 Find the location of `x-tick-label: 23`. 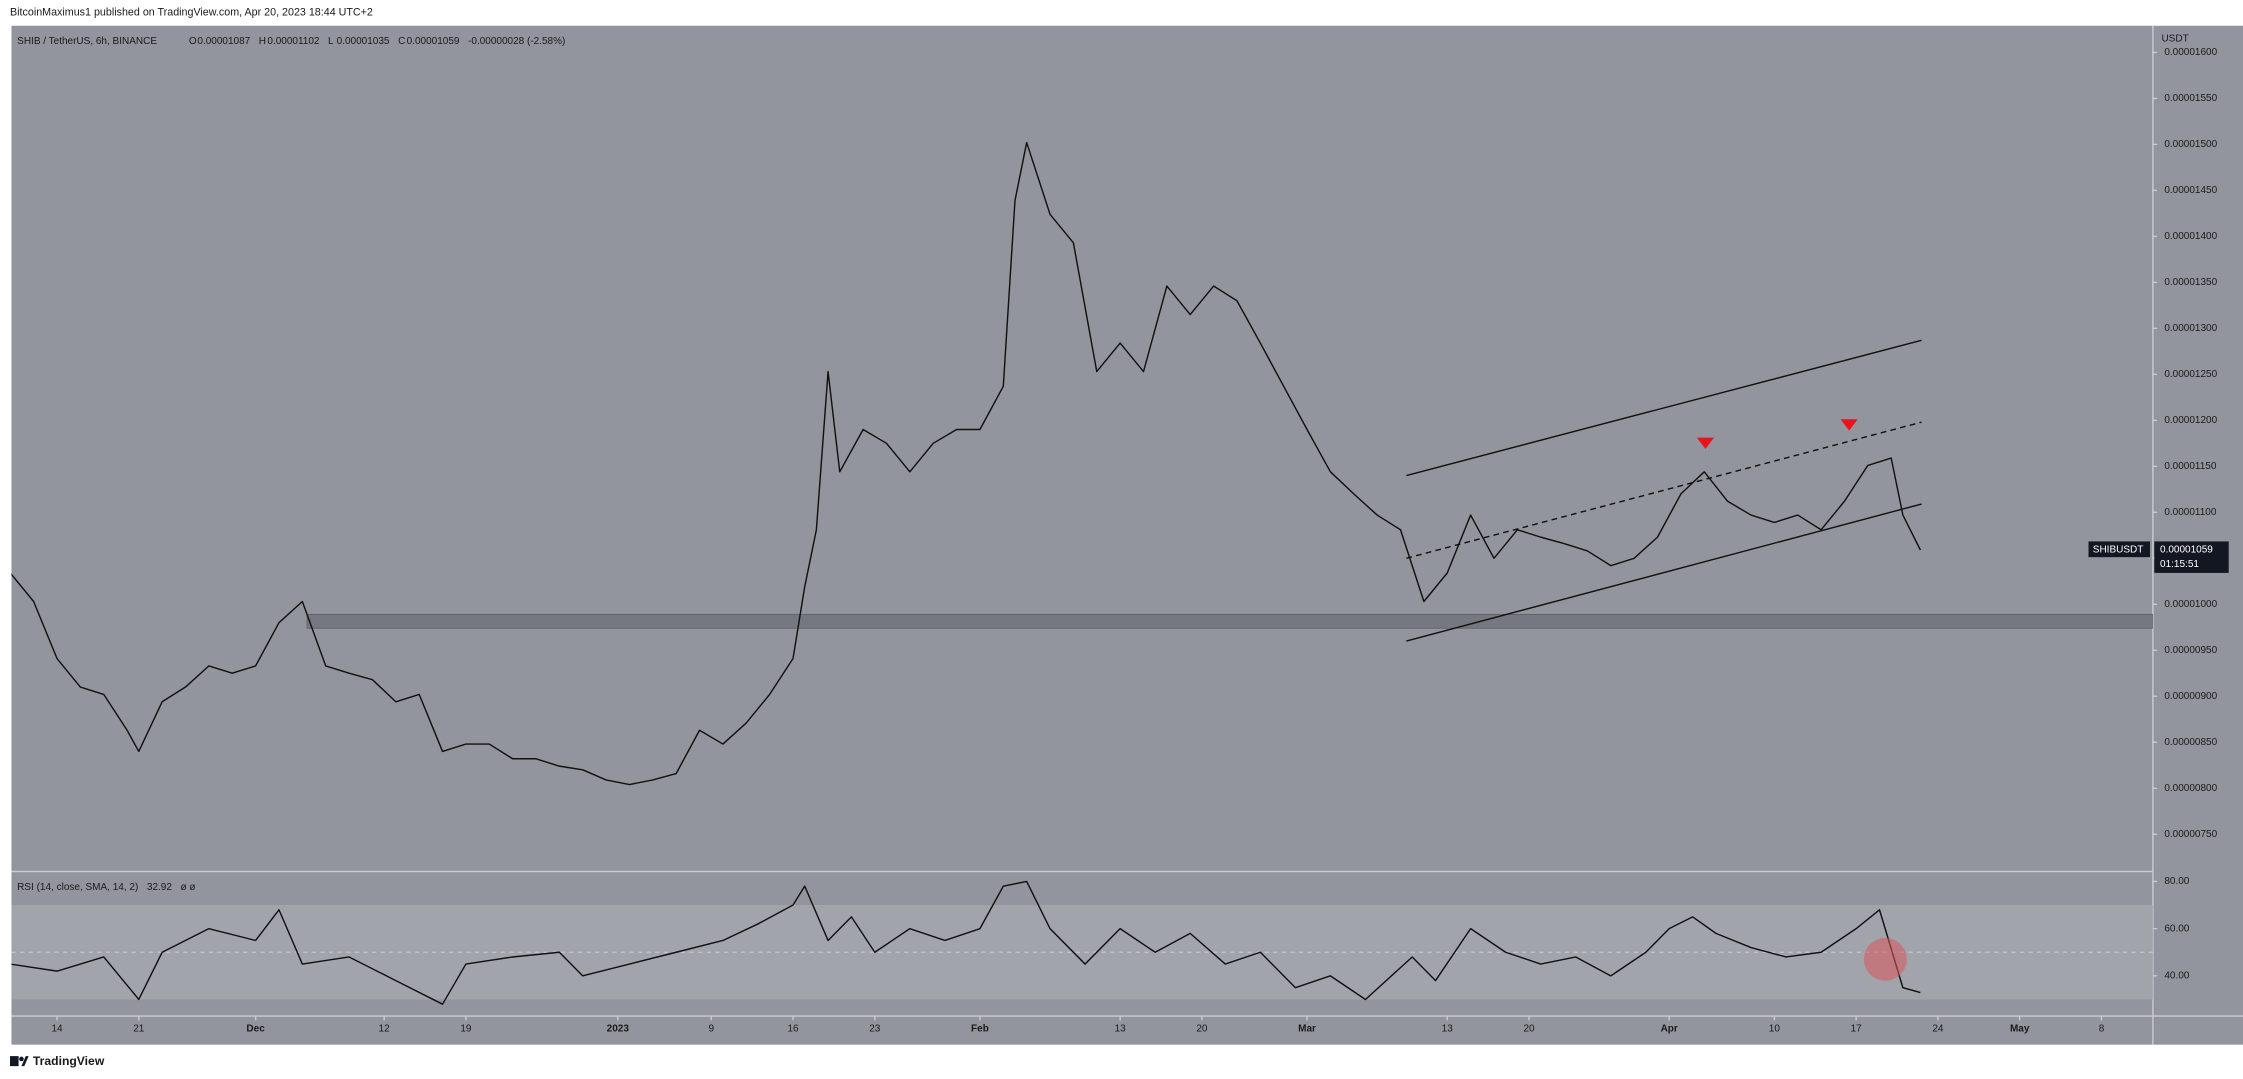

x-tick-label: 23 is located at coordinates (875, 1029).